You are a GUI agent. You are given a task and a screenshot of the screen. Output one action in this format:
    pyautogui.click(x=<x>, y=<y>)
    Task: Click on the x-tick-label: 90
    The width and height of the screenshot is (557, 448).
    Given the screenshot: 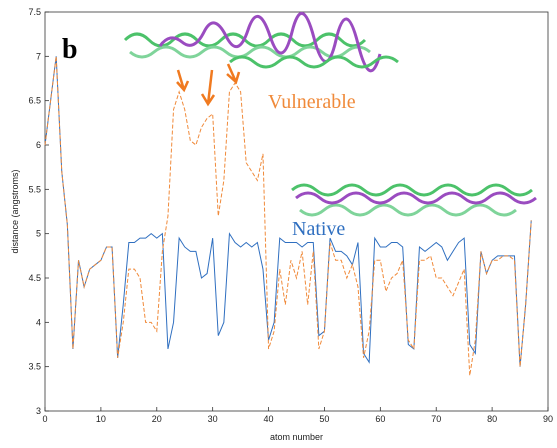 What is the action you would take?
    pyautogui.click(x=548, y=419)
    